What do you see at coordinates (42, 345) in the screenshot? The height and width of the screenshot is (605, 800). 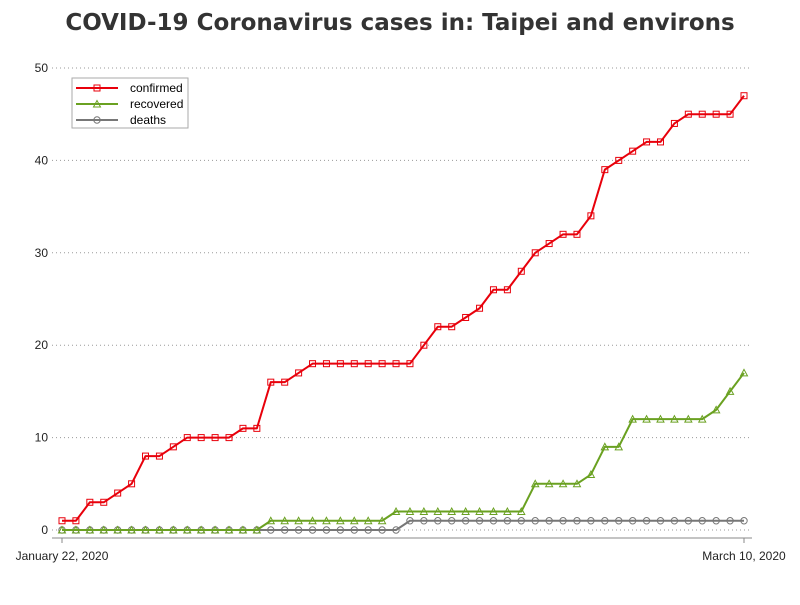 I see `y-tick-label: 20` at bounding box center [42, 345].